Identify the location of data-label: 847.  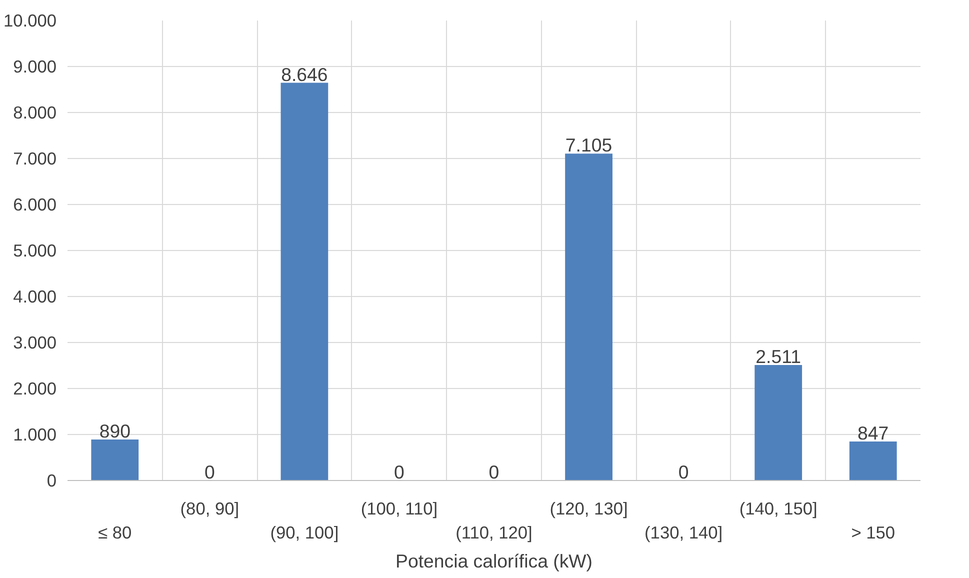
(873, 433).